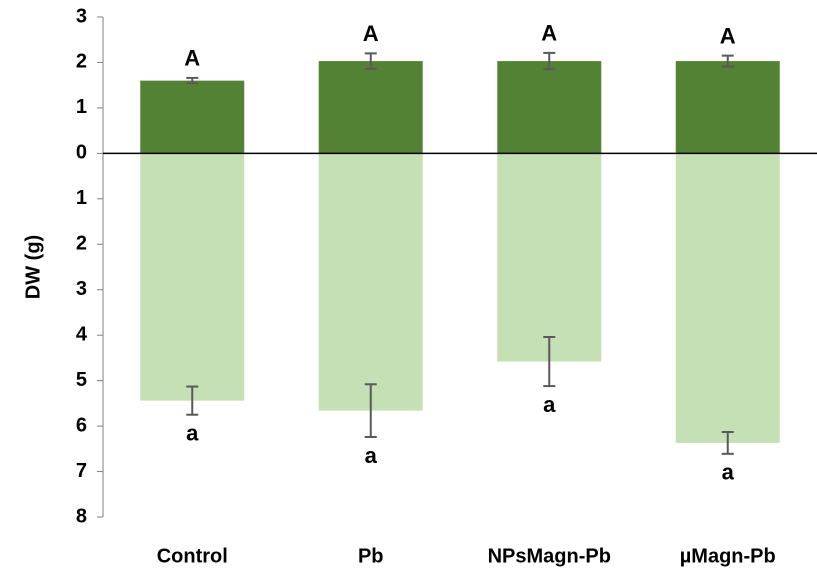 This screenshot has height=578, width=817. Describe the element at coordinates (192, 556) in the screenshot. I see `x-tick-label: Control` at that location.